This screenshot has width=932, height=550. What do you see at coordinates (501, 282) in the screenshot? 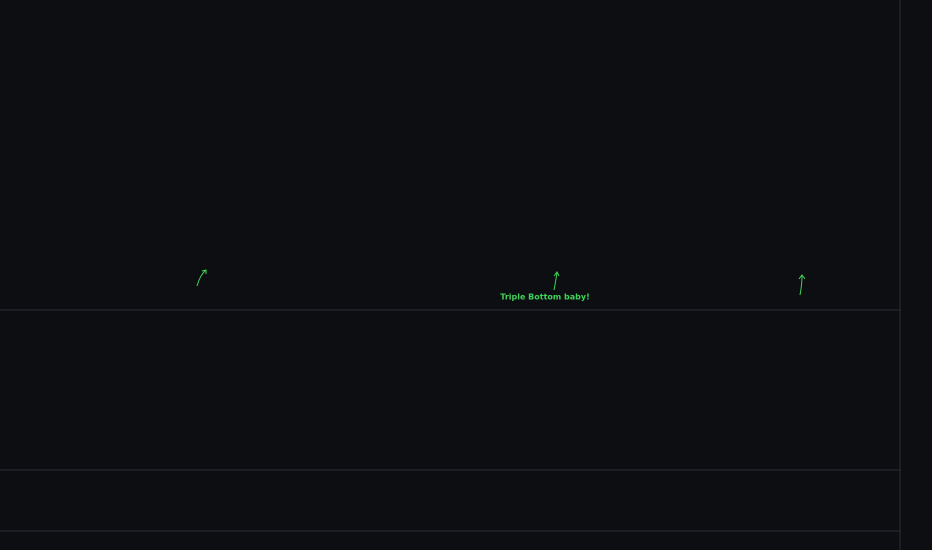
I see `arrows` at bounding box center [501, 282].